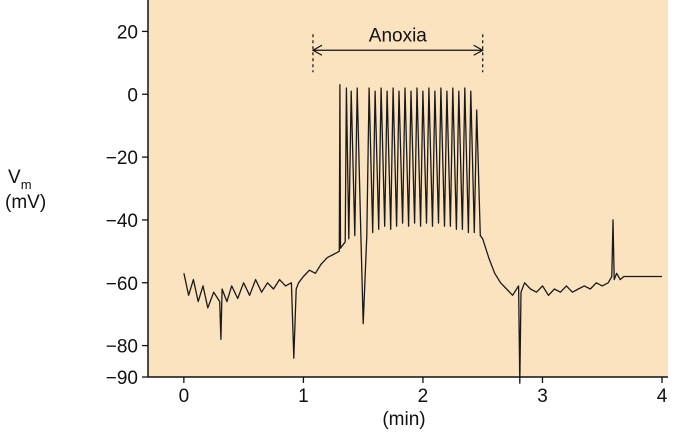 This screenshot has width=682, height=441. I want to click on annotation-arrow-left, so click(317, 50).